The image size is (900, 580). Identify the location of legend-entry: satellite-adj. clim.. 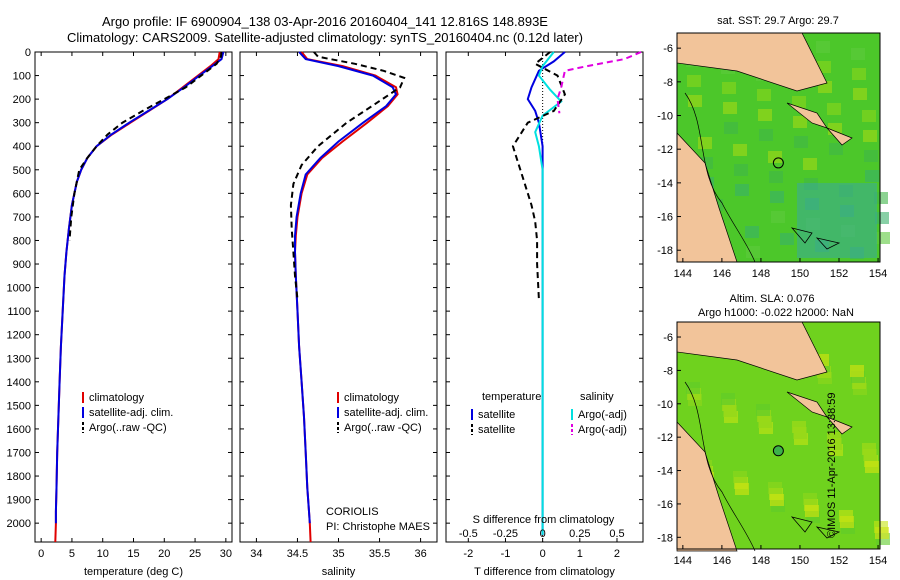
(131, 413).